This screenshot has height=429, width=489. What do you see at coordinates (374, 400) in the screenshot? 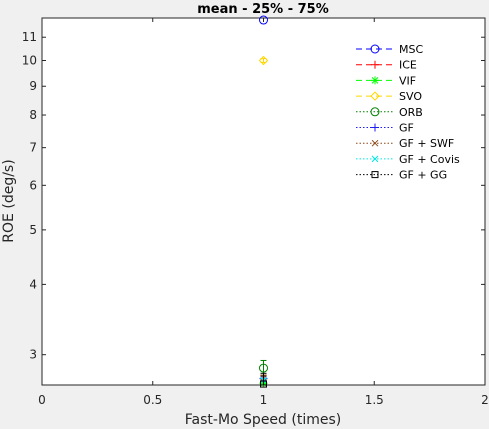
I see `x-tick-label: 1.5` at bounding box center [374, 400].